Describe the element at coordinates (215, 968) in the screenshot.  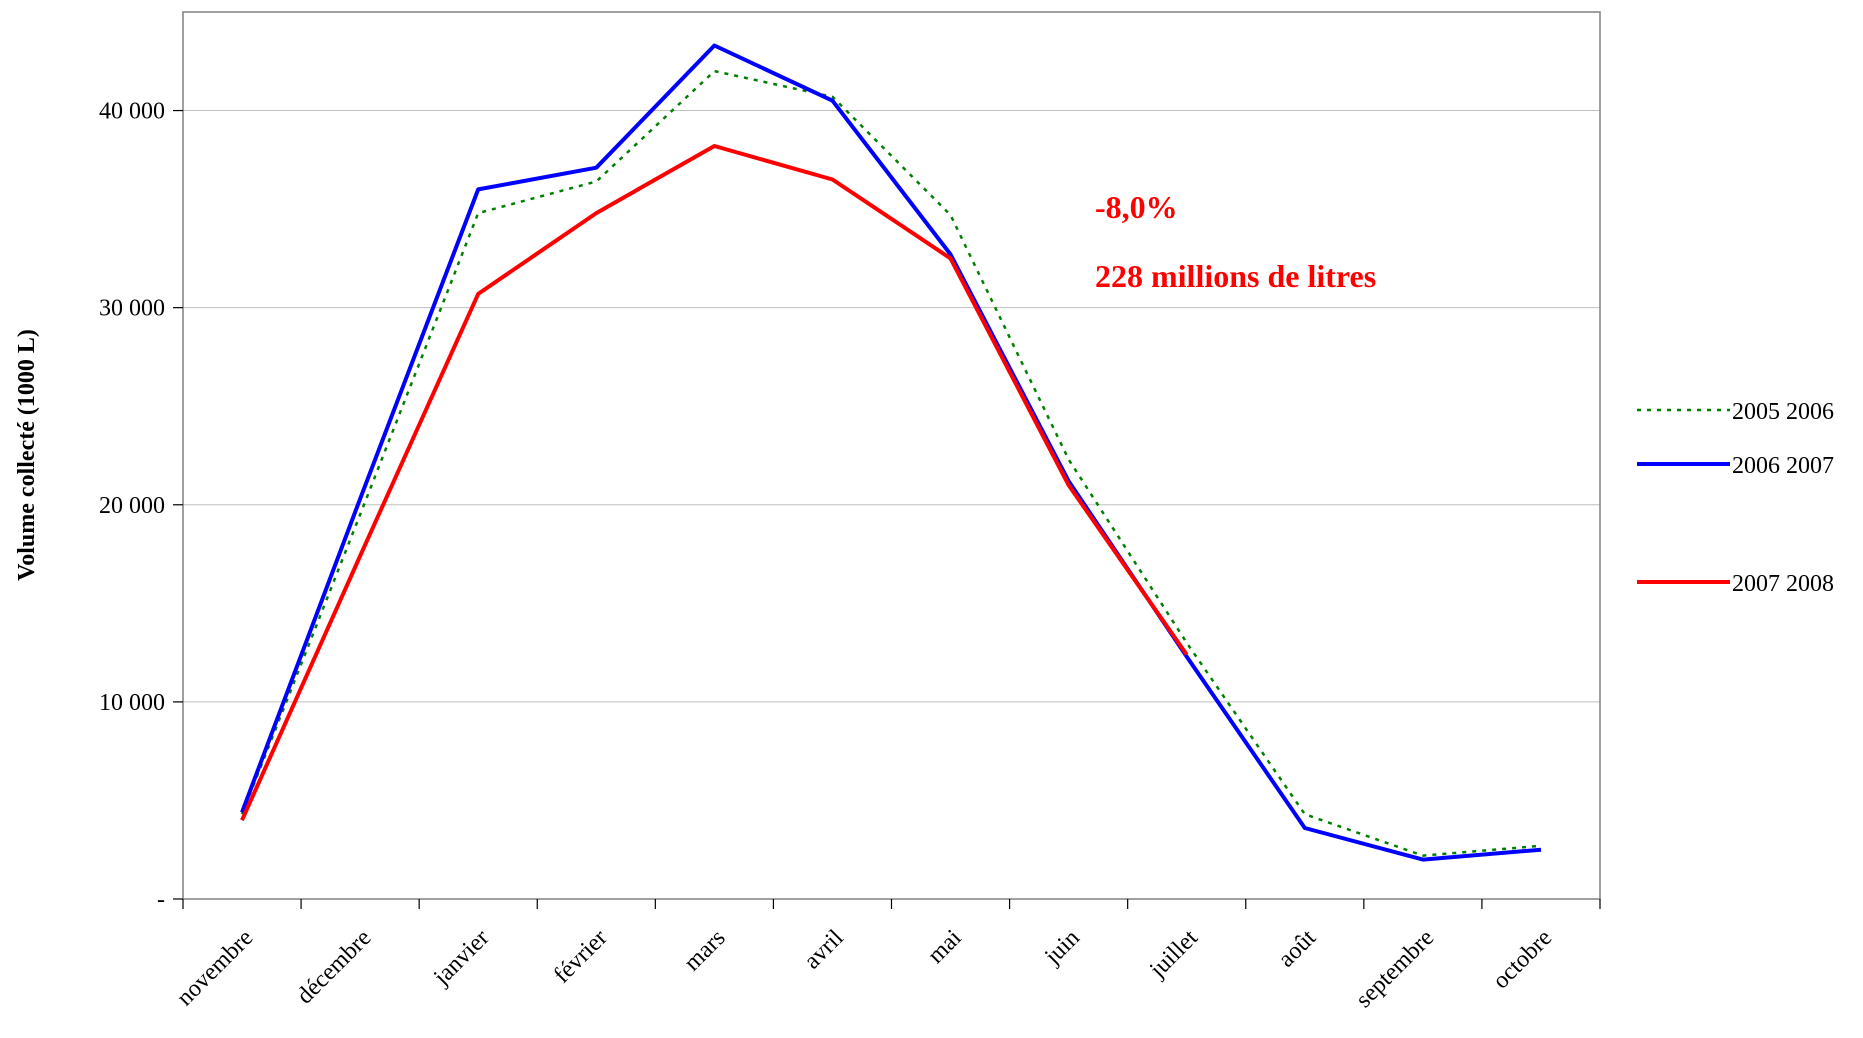
I see `x-tick-label: novembre` at that location.